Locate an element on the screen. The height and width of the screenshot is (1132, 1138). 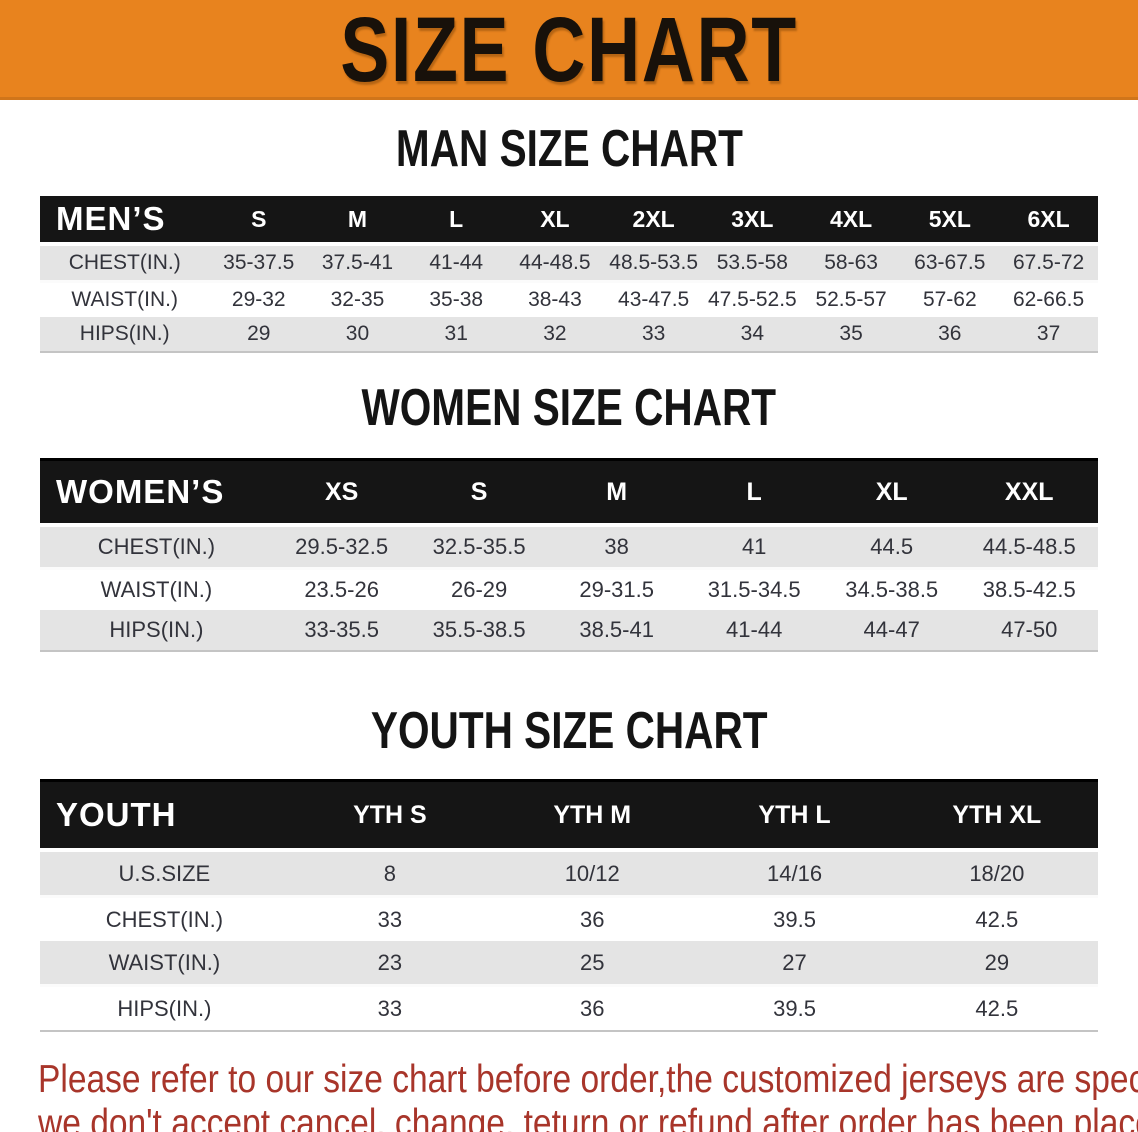
size-column-header: XL is located at coordinates (891, 492).